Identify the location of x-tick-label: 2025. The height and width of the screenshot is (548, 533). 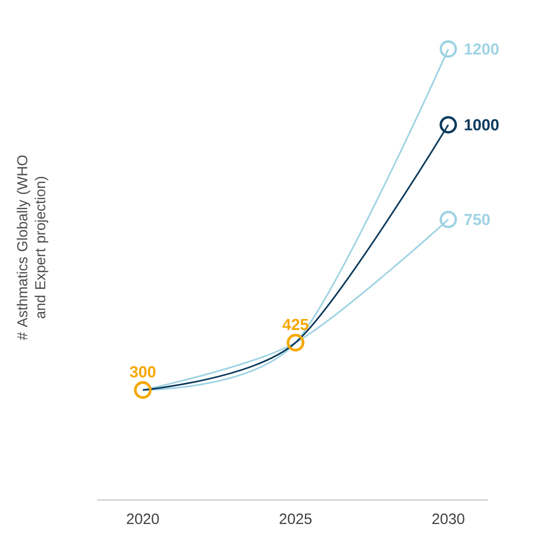
(296, 519).